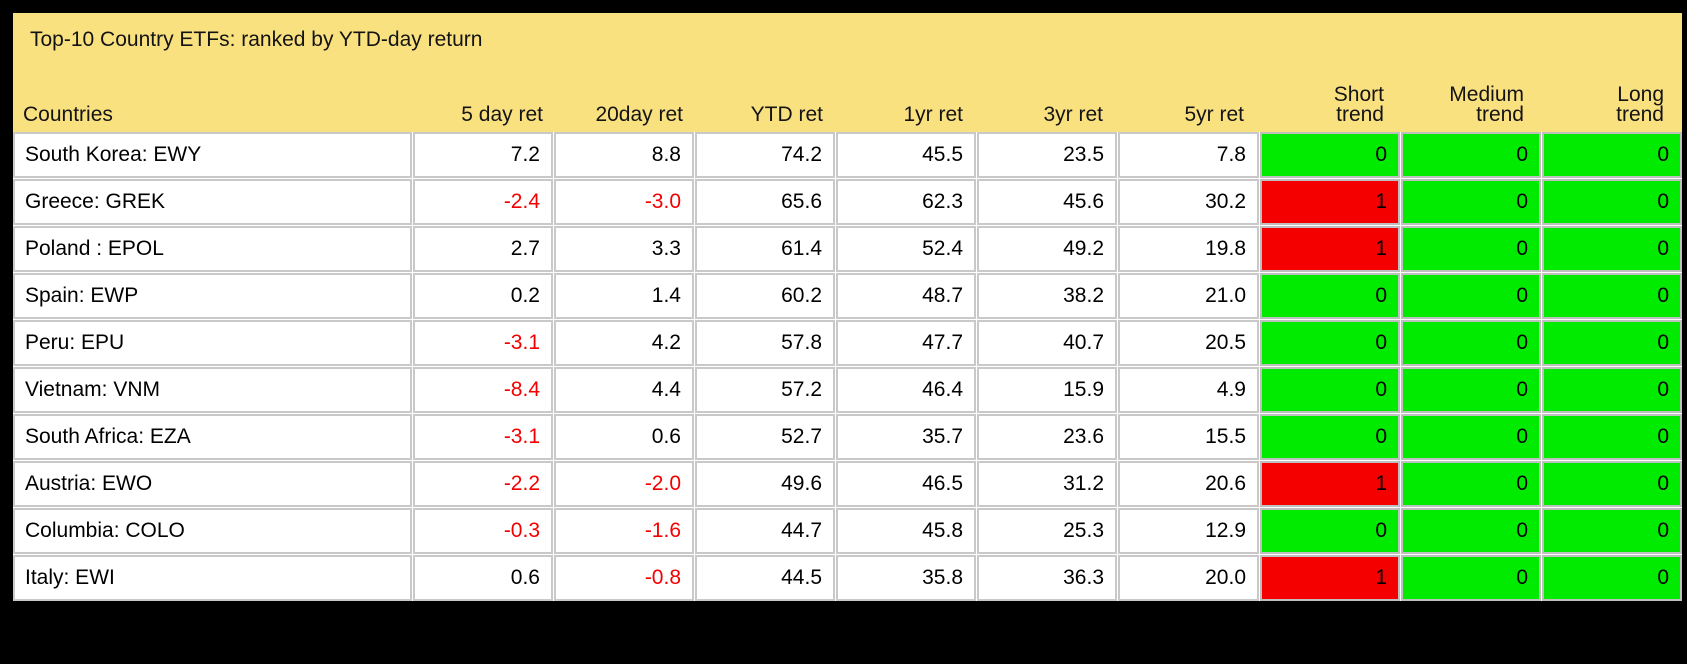  What do you see at coordinates (906, 437) in the screenshot?
I see `value-cell-r1y: 35.7` at bounding box center [906, 437].